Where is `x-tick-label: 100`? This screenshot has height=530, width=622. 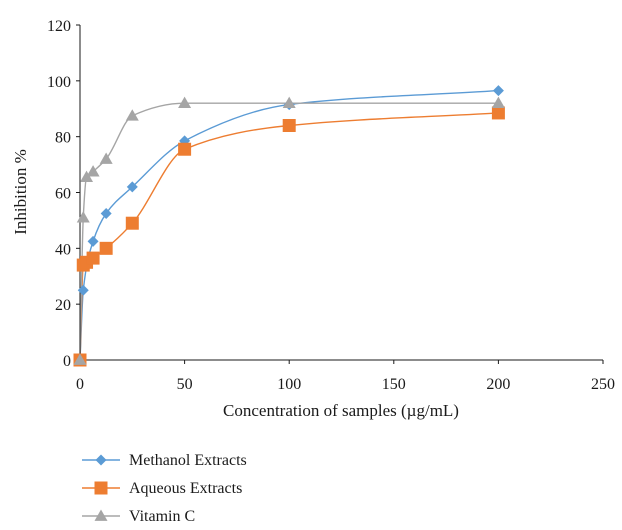
x-tick-label: 100 is located at coordinates (289, 384).